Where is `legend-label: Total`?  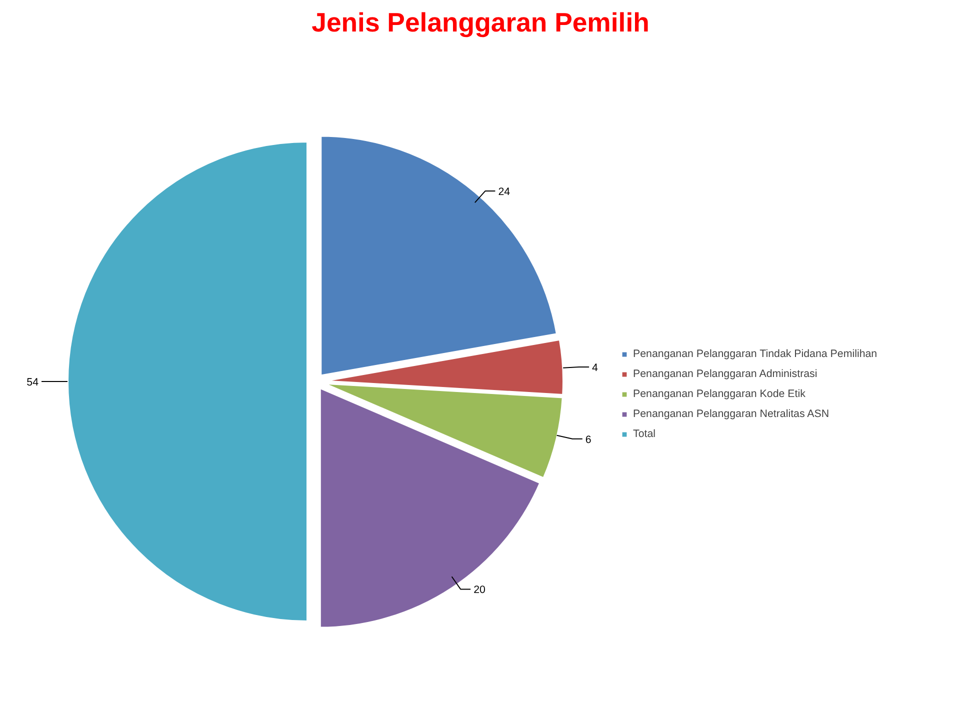 legend-label: Total is located at coordinates (644, 434).